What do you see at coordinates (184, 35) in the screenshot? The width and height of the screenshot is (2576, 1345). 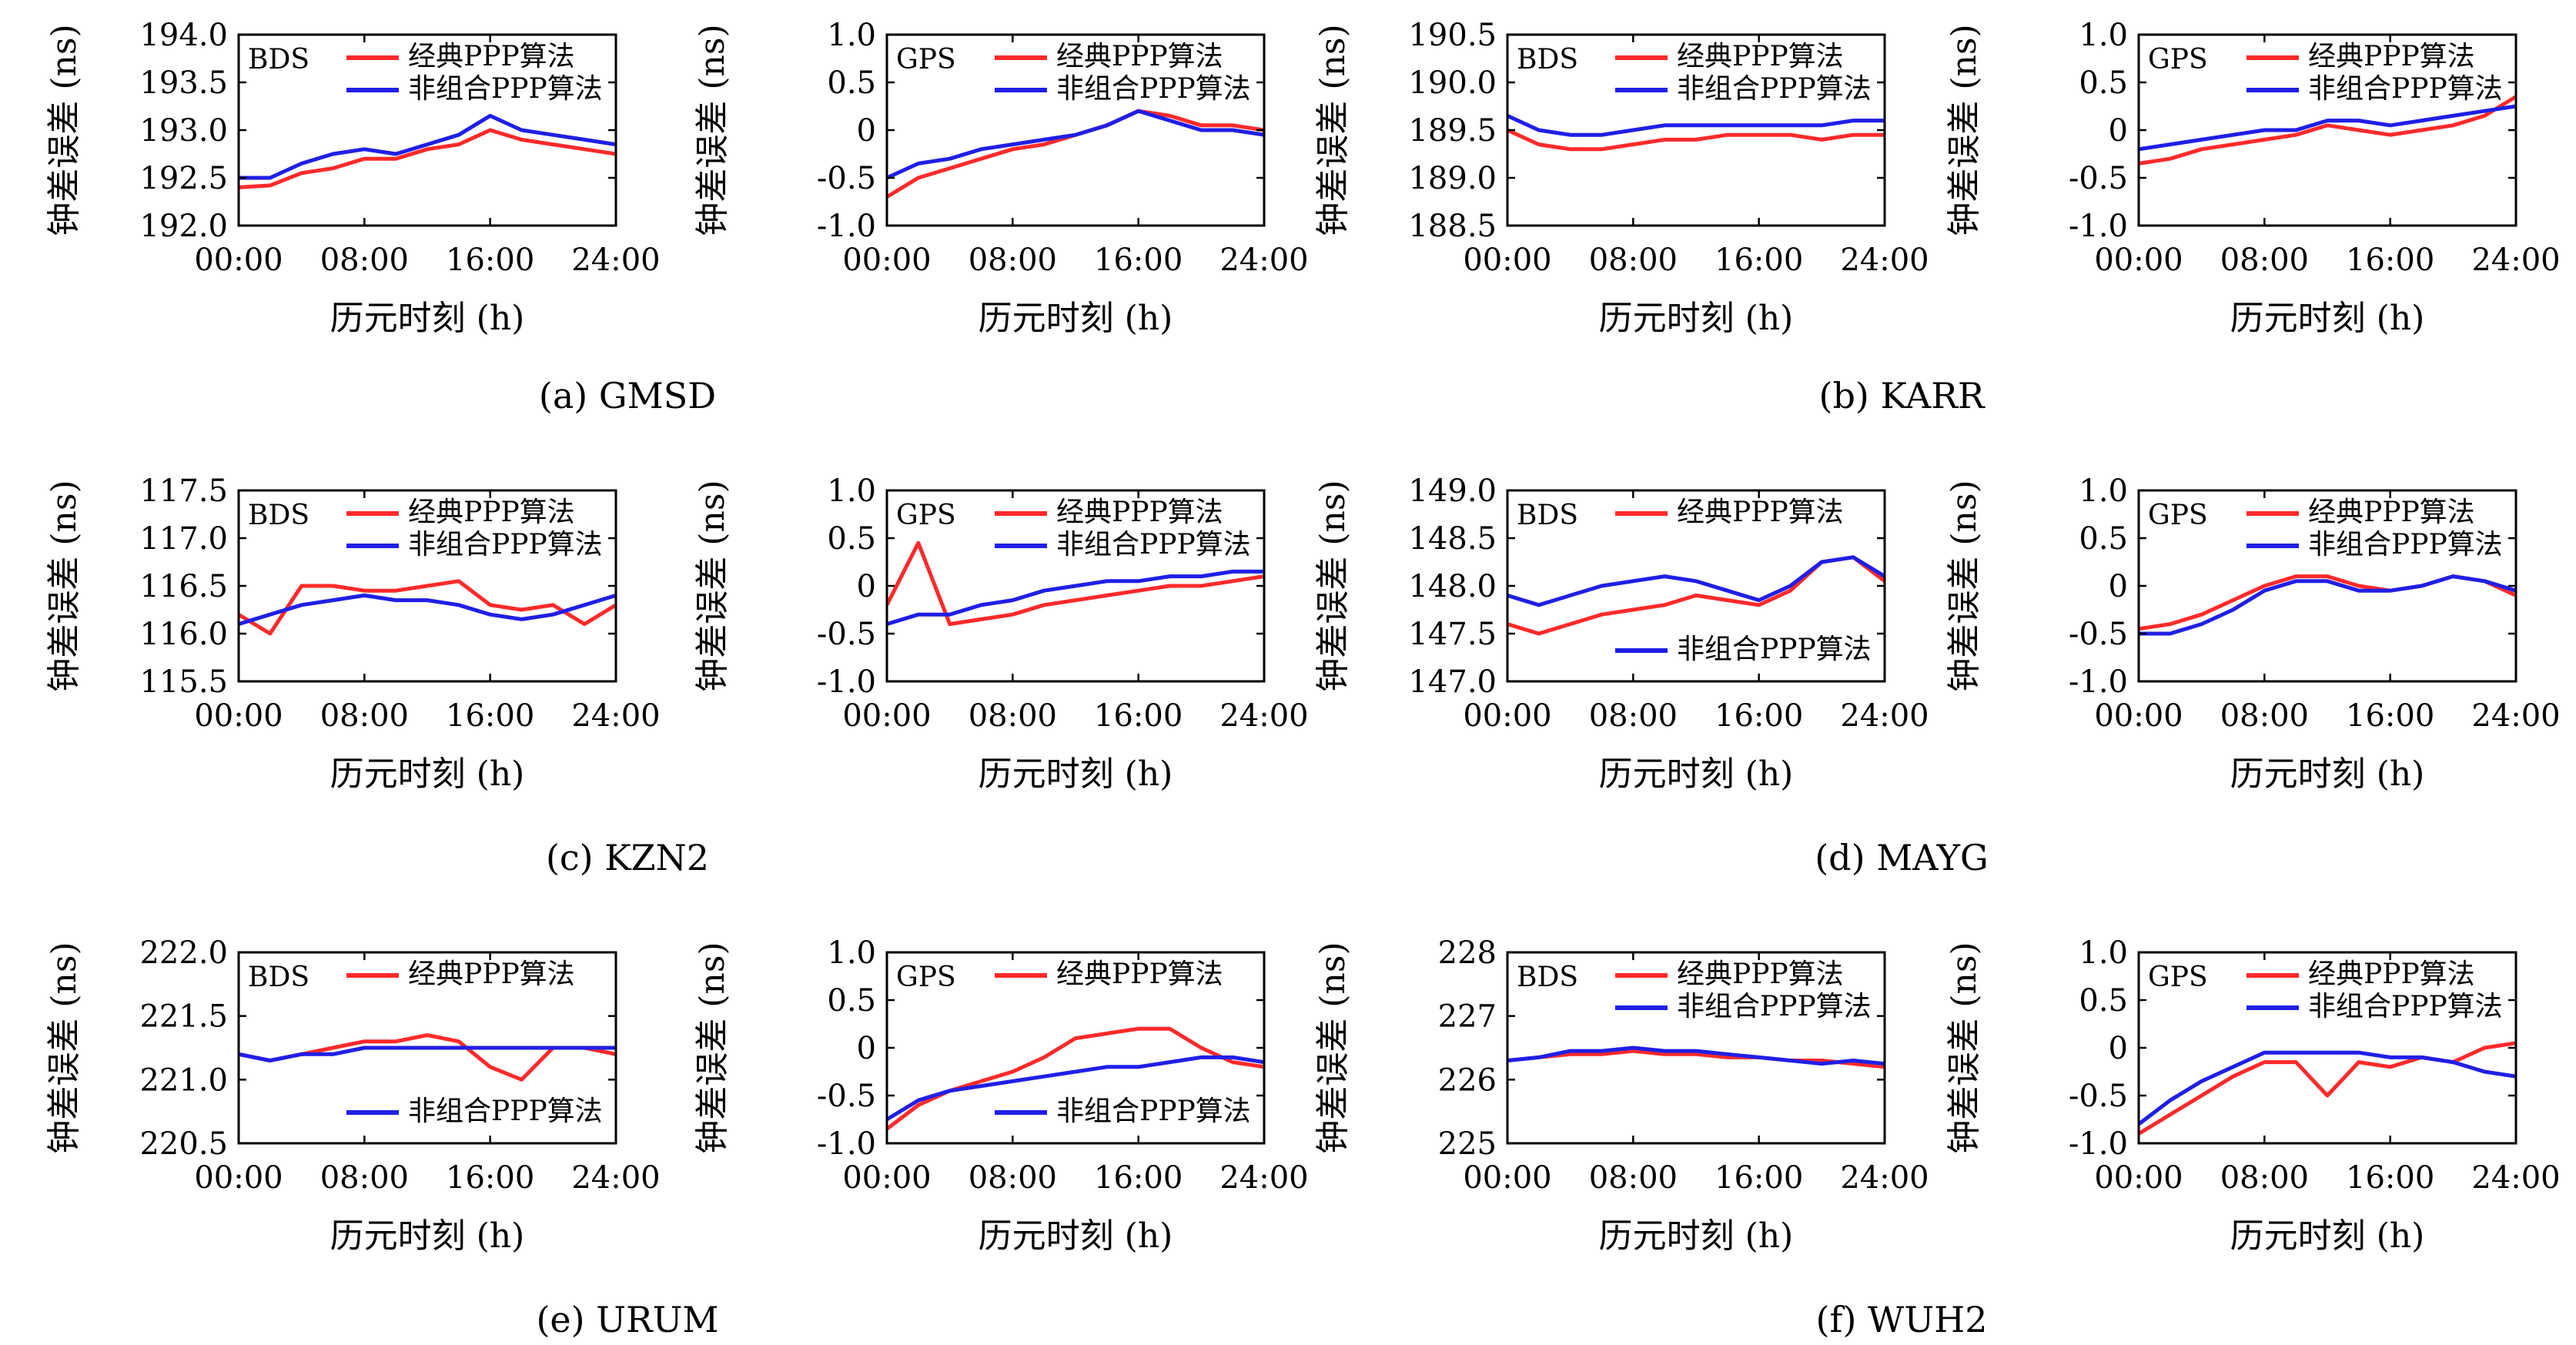 I see `y-tick-label: 194.0` at bounding box center [184, 35].